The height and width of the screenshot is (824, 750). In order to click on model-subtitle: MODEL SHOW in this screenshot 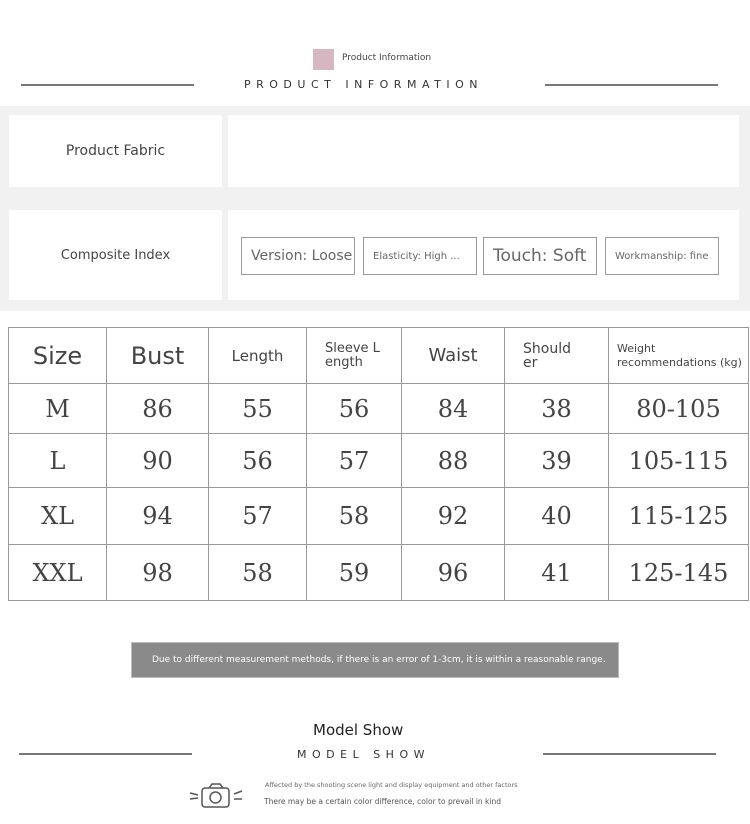, I will do `click(363, 754)`.